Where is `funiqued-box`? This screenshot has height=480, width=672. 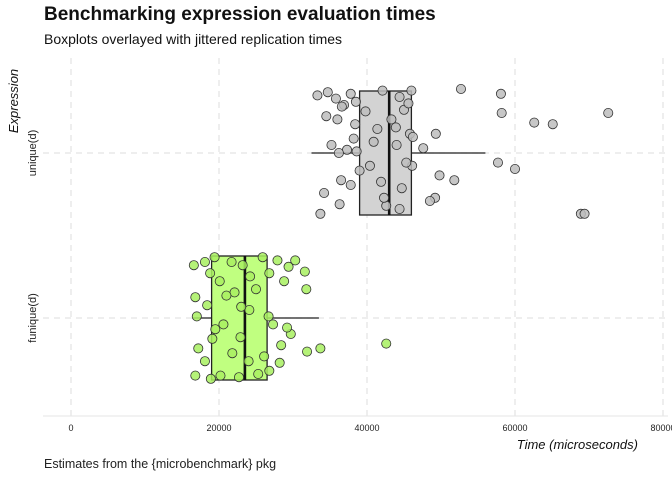 funiqued-box is located at coordinates (239, 318).